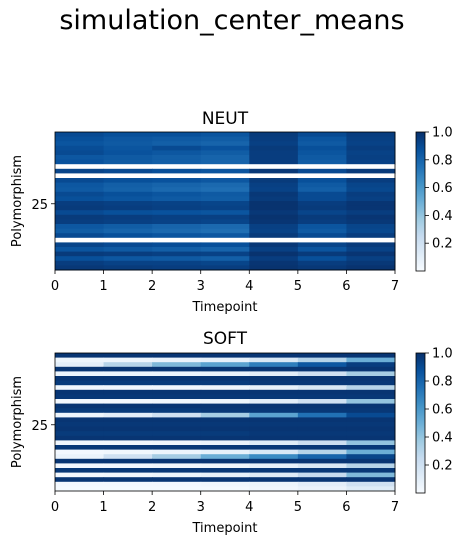 The image size is (464, 545). What do you see at coordinates (442, 438) in the screenshot?
I see `colorbar-tick-label: 0.4` at bounding box center [442, 438].